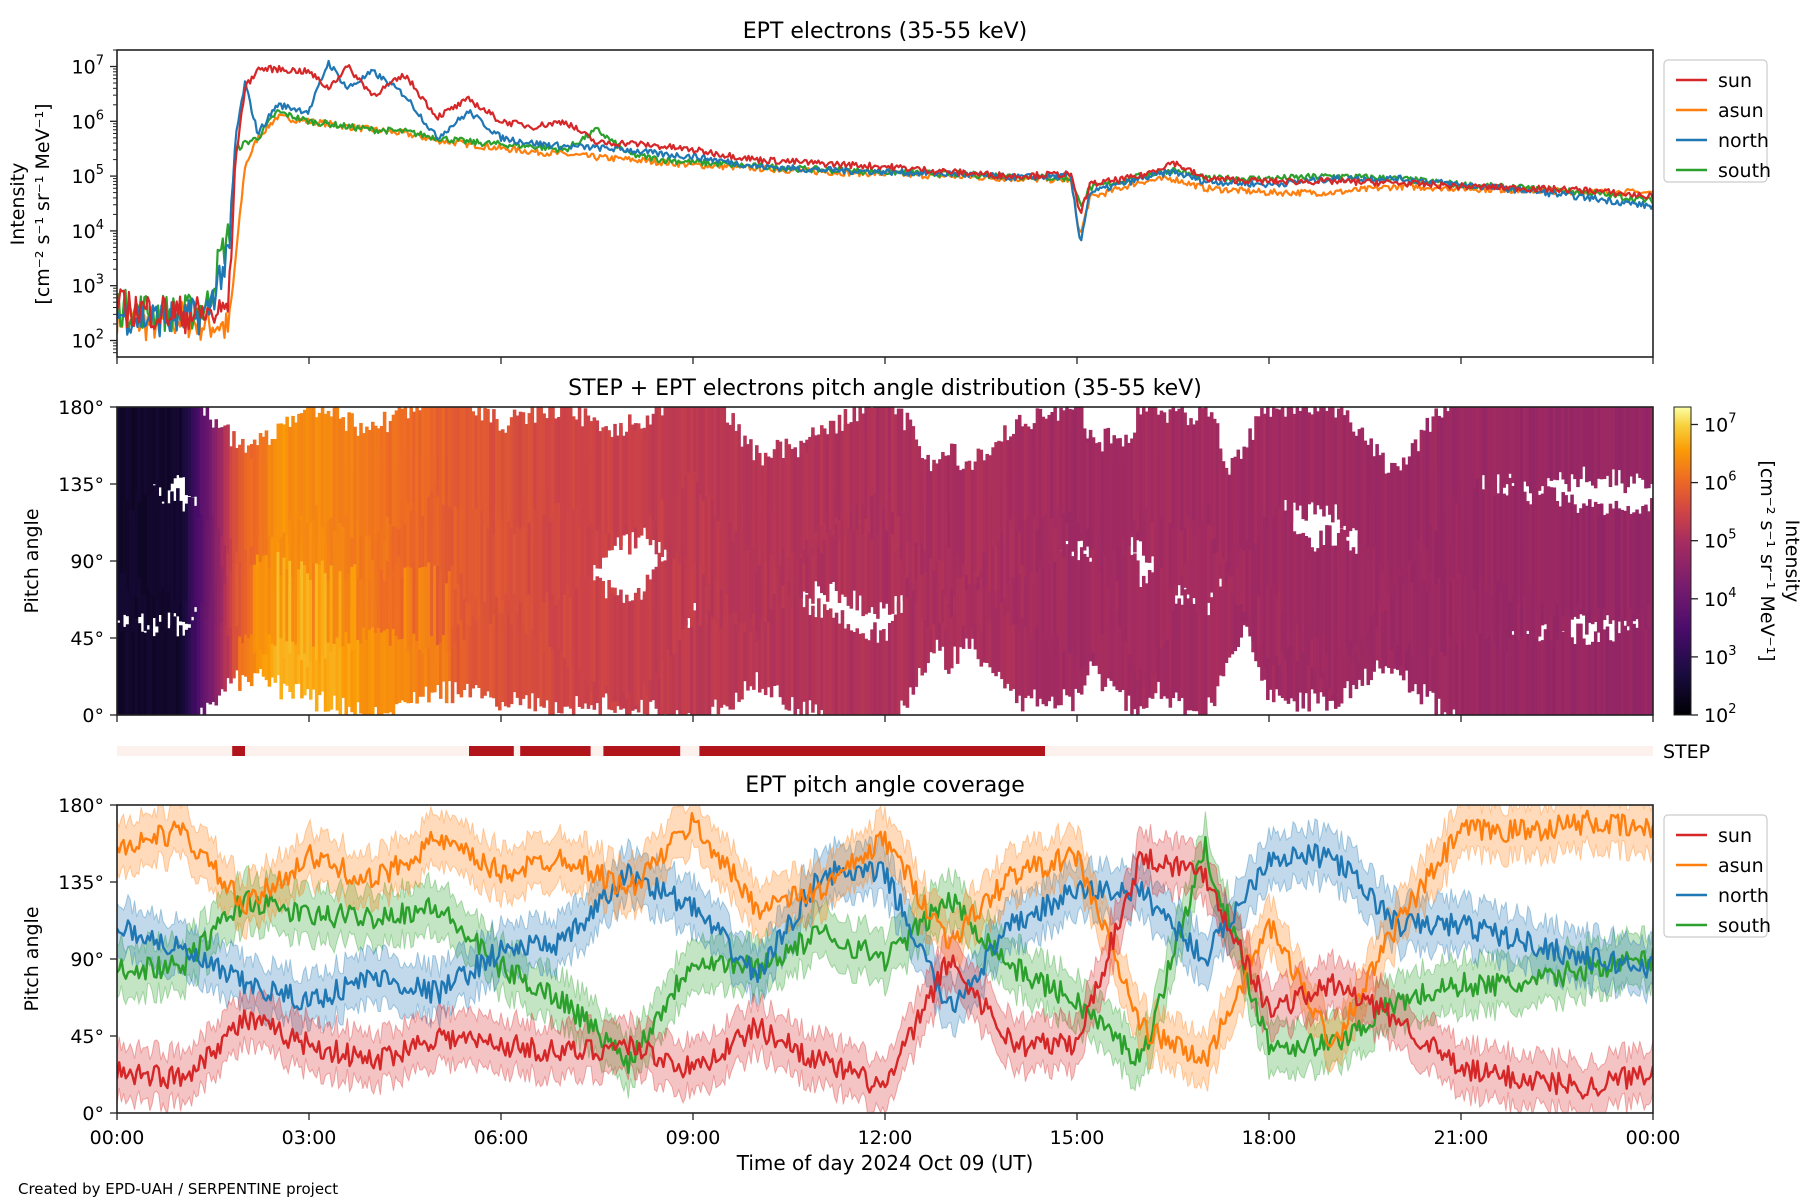 The width and height of the screenshot is (1800, 1200). What do you see at coordinates (88, 175) in the screenshot?
I see `y-tick-label: 105` at bounding box center [88, 175].